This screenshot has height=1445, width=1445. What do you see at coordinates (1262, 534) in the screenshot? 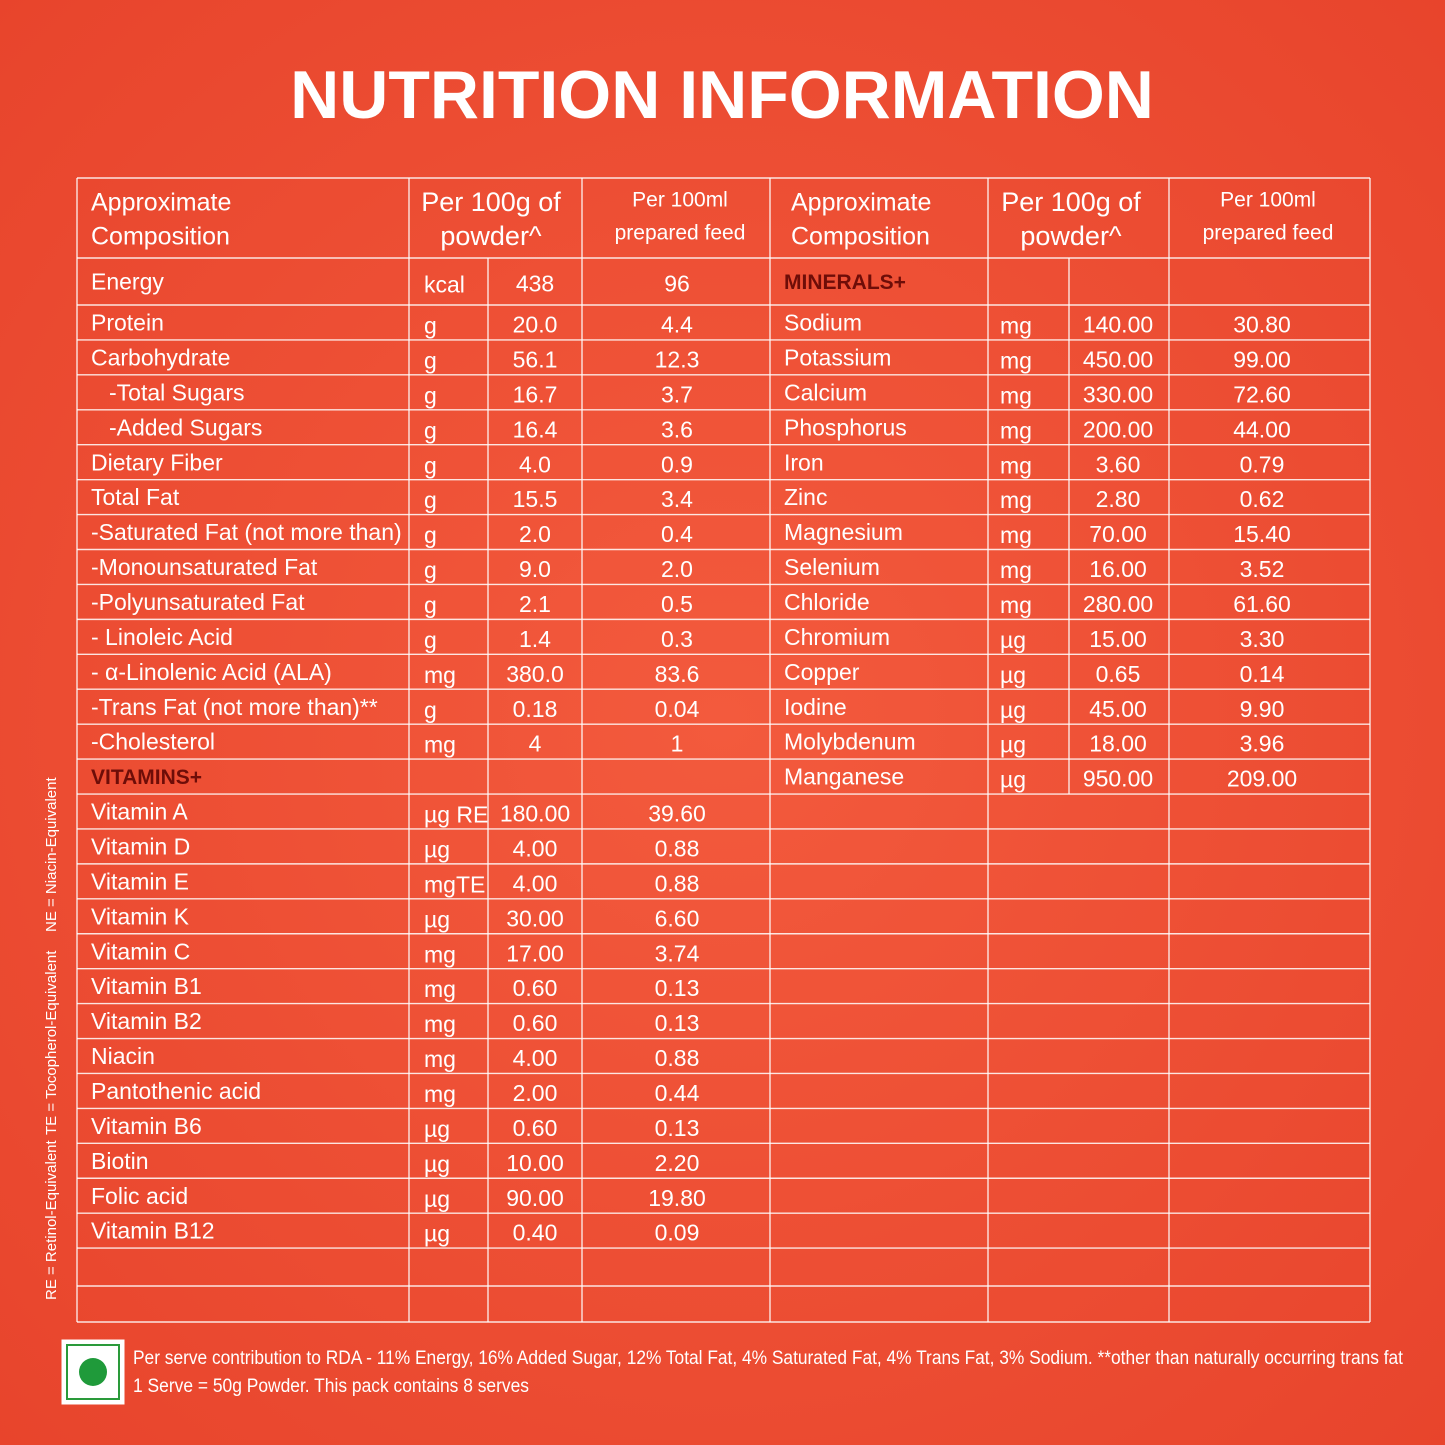
I see `per-100ml: 15.40` at bounding box center [1262, 534].